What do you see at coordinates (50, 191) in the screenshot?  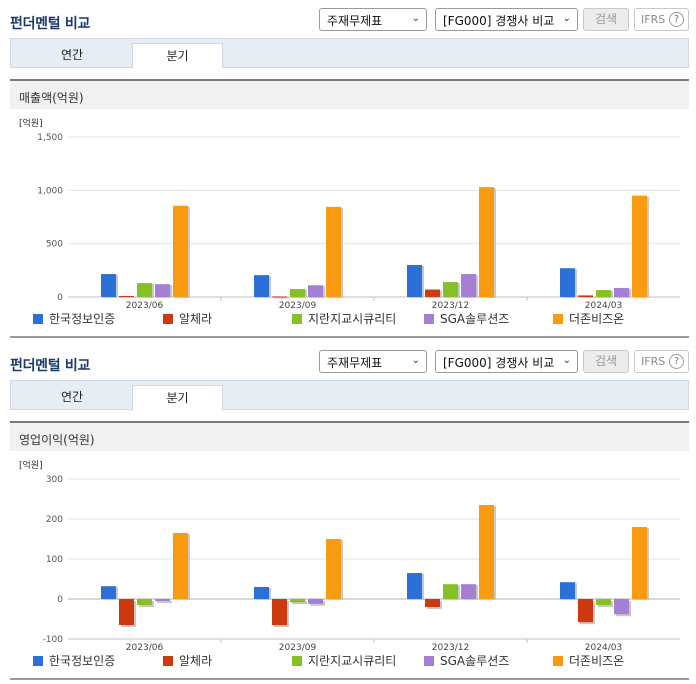 I see `y-tick-label: 1,000` at bounding box center [50, 191].